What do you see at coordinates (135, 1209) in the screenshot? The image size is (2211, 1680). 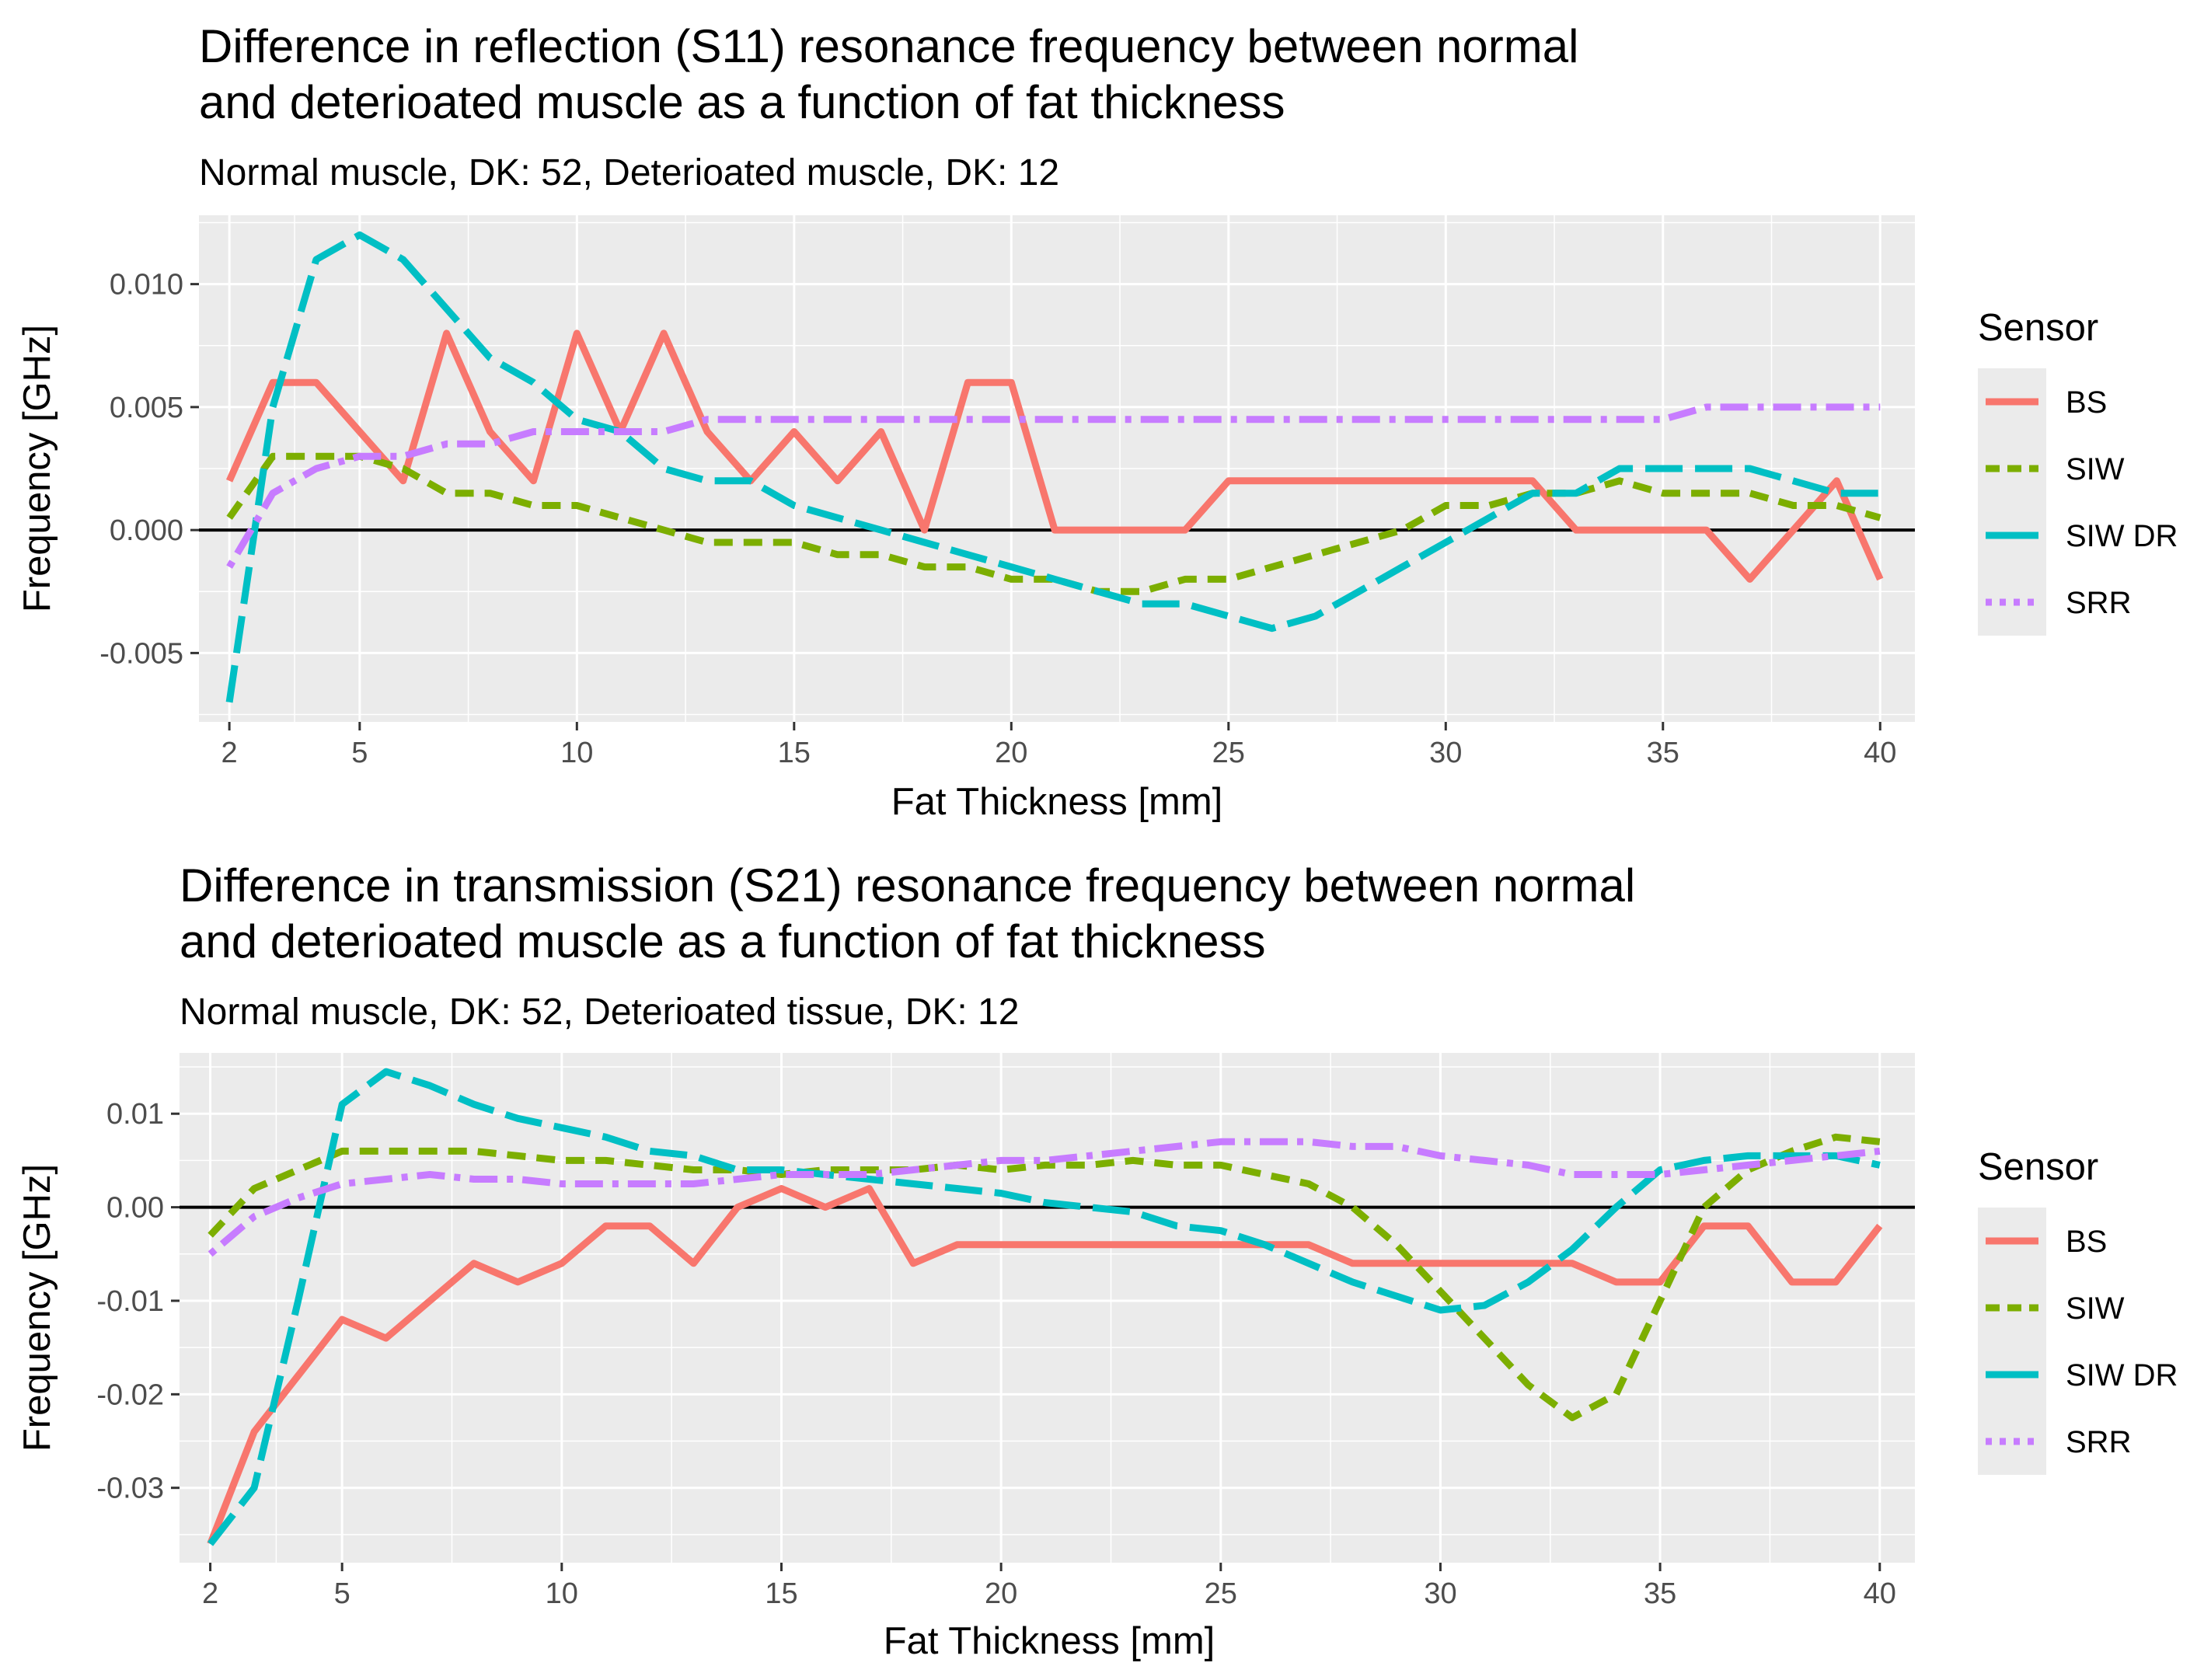 I see `y-tick-label: 0.00` at bounding box center [135, 1209].